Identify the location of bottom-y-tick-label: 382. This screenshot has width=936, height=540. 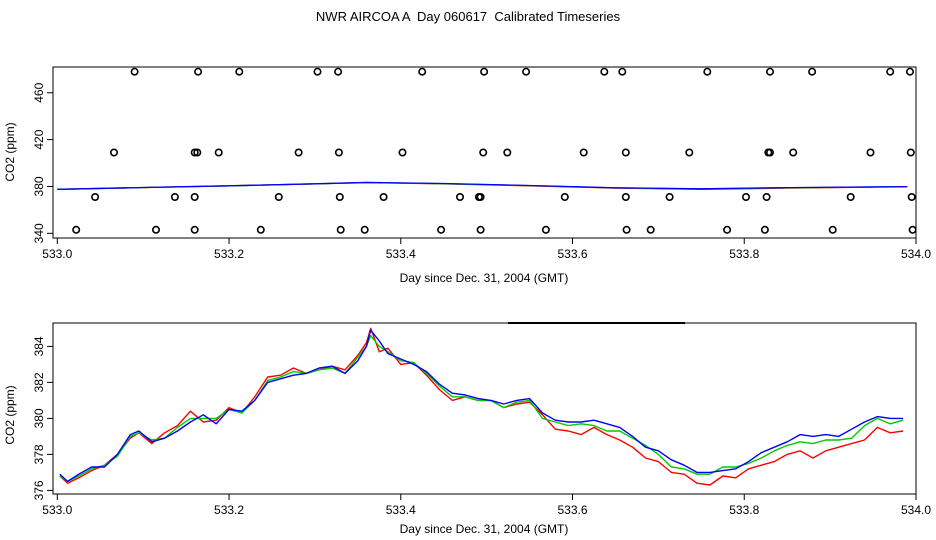
(39, 382).